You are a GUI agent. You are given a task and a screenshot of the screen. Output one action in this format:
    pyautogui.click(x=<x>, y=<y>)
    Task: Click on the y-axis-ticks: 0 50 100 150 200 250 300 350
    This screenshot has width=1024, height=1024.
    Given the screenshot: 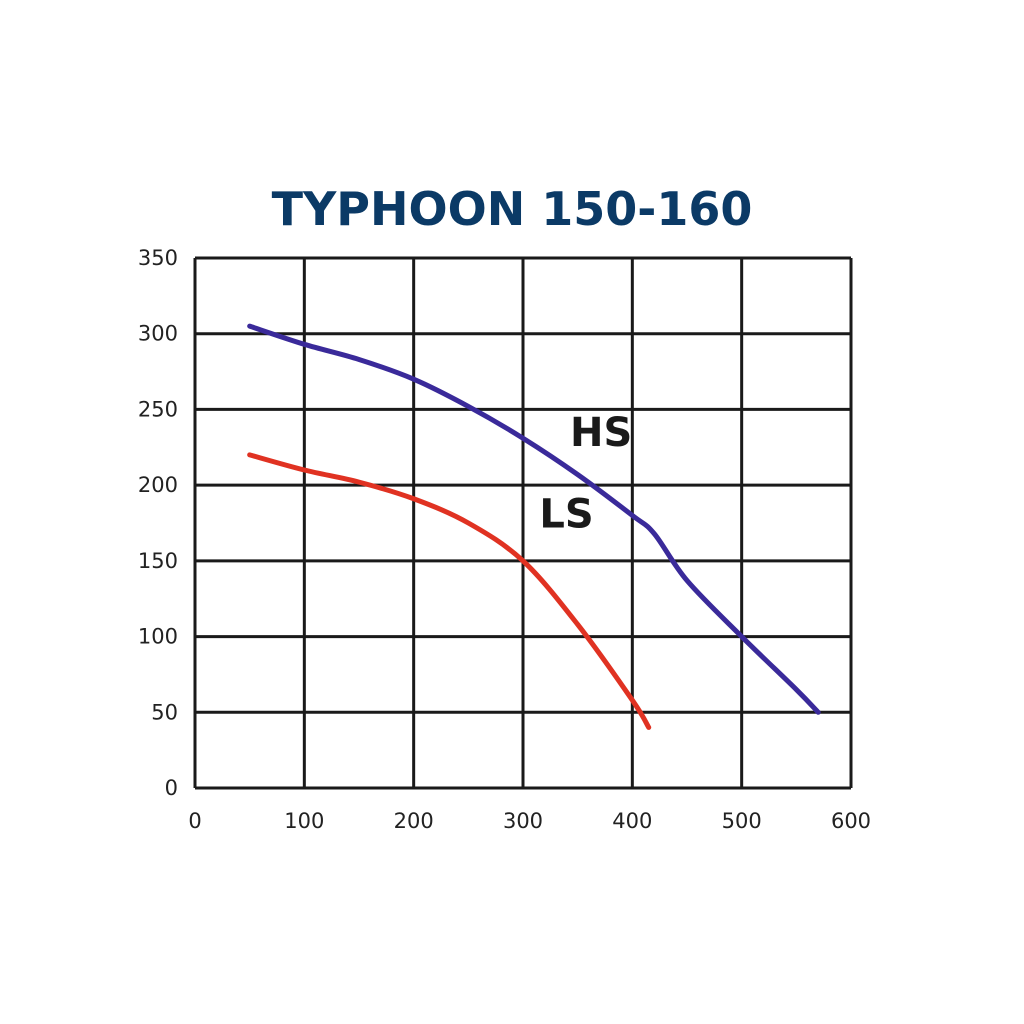 What is the action you would take?
    pyautogui.click(x=158, y=523)
    